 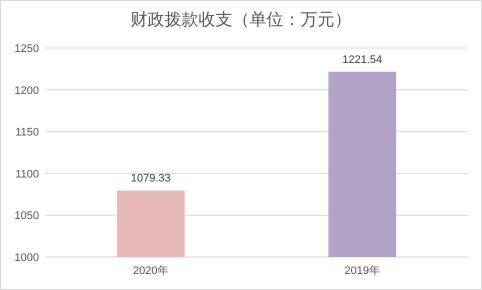 I want to click on x-tick-label: 2020年, so click(x=150, y=271).